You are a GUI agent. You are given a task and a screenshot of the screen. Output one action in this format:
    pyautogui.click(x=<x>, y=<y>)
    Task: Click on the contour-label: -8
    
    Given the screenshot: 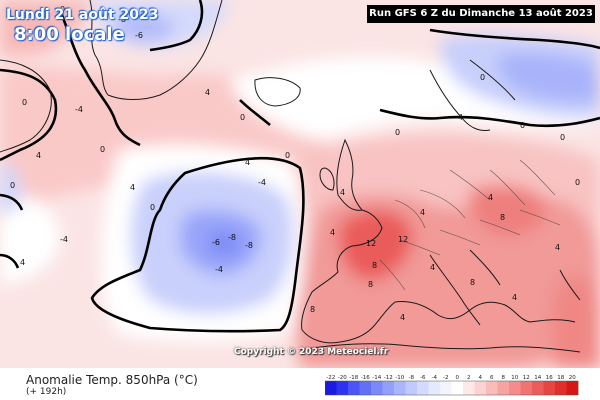 What is the action you would take?
    pyautogui.click(x=249, y=245)
    